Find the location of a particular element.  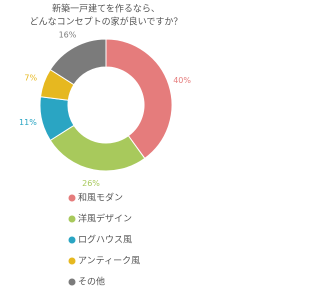

legend-label: 和風モダン is located at coordinates (100, 198).